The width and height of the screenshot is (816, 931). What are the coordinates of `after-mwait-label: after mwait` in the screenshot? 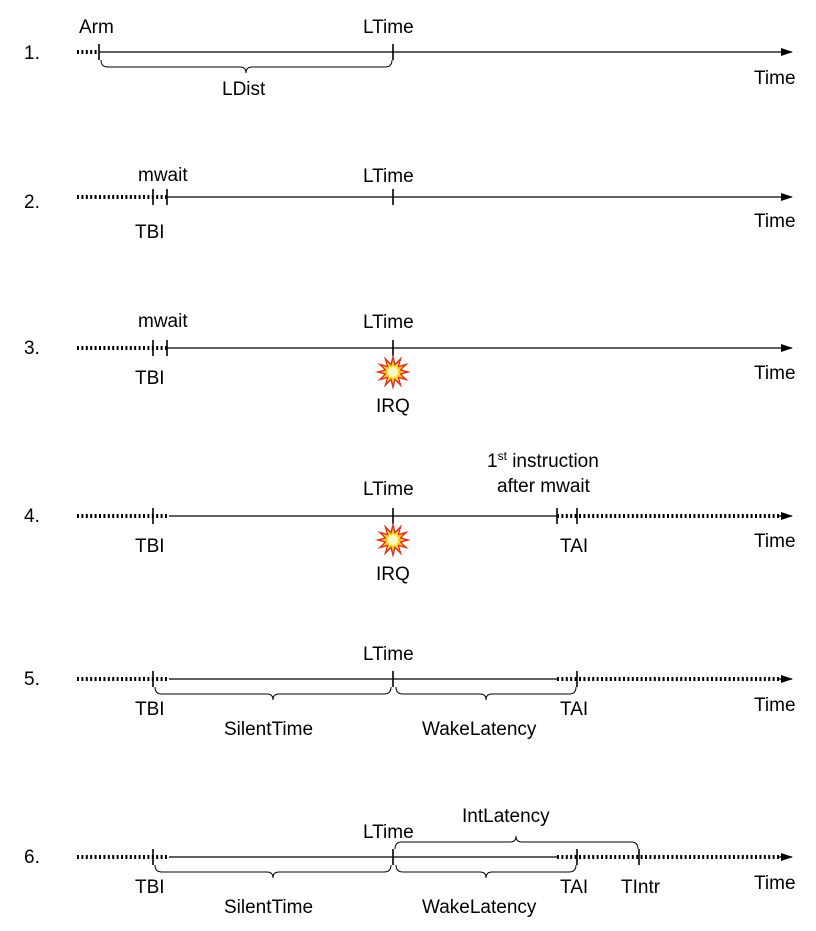 It's located at (544, 486).